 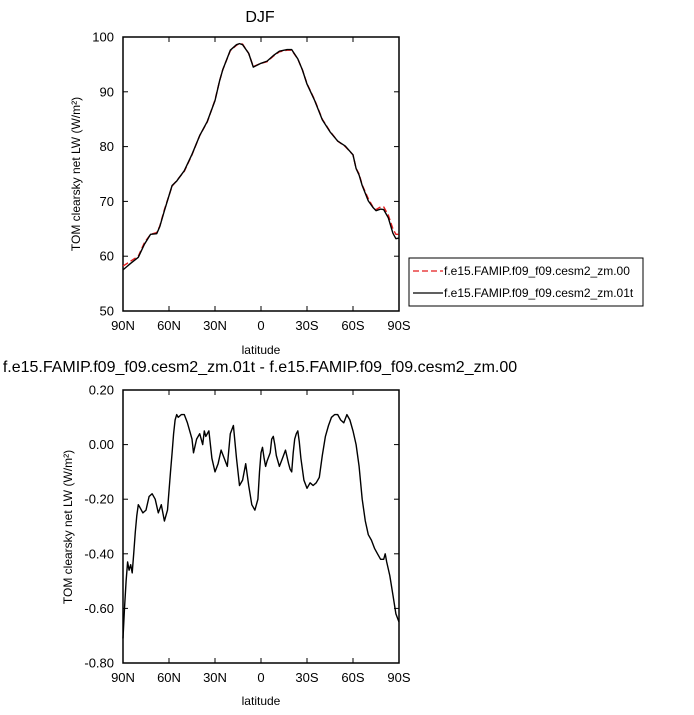 What do you see at coordinates (306, 325) in the screenshot?
I see `top-x-tick-label: 30S` at bounding box center [306, 325].